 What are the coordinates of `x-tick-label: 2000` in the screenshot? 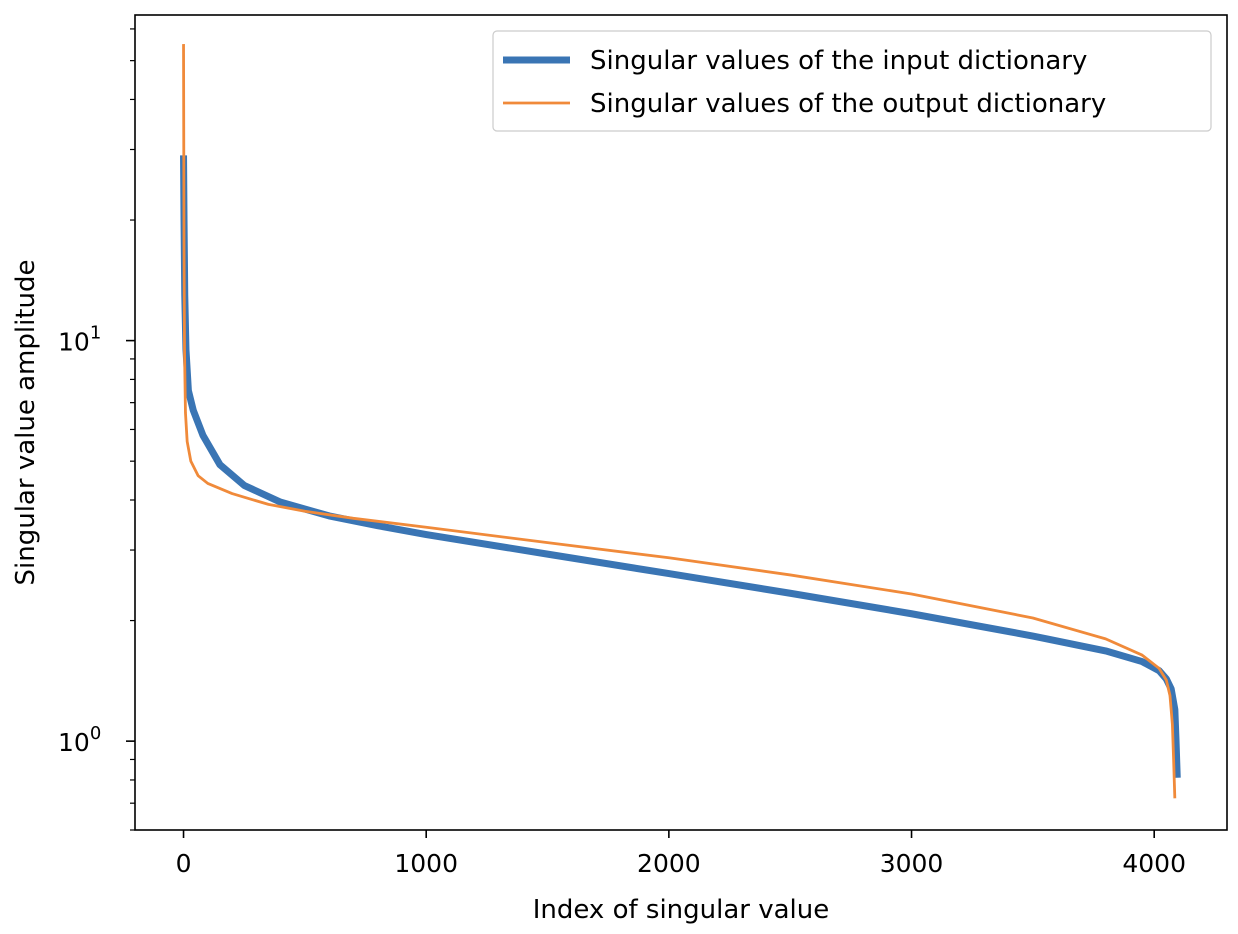 It's located at (669, 863).